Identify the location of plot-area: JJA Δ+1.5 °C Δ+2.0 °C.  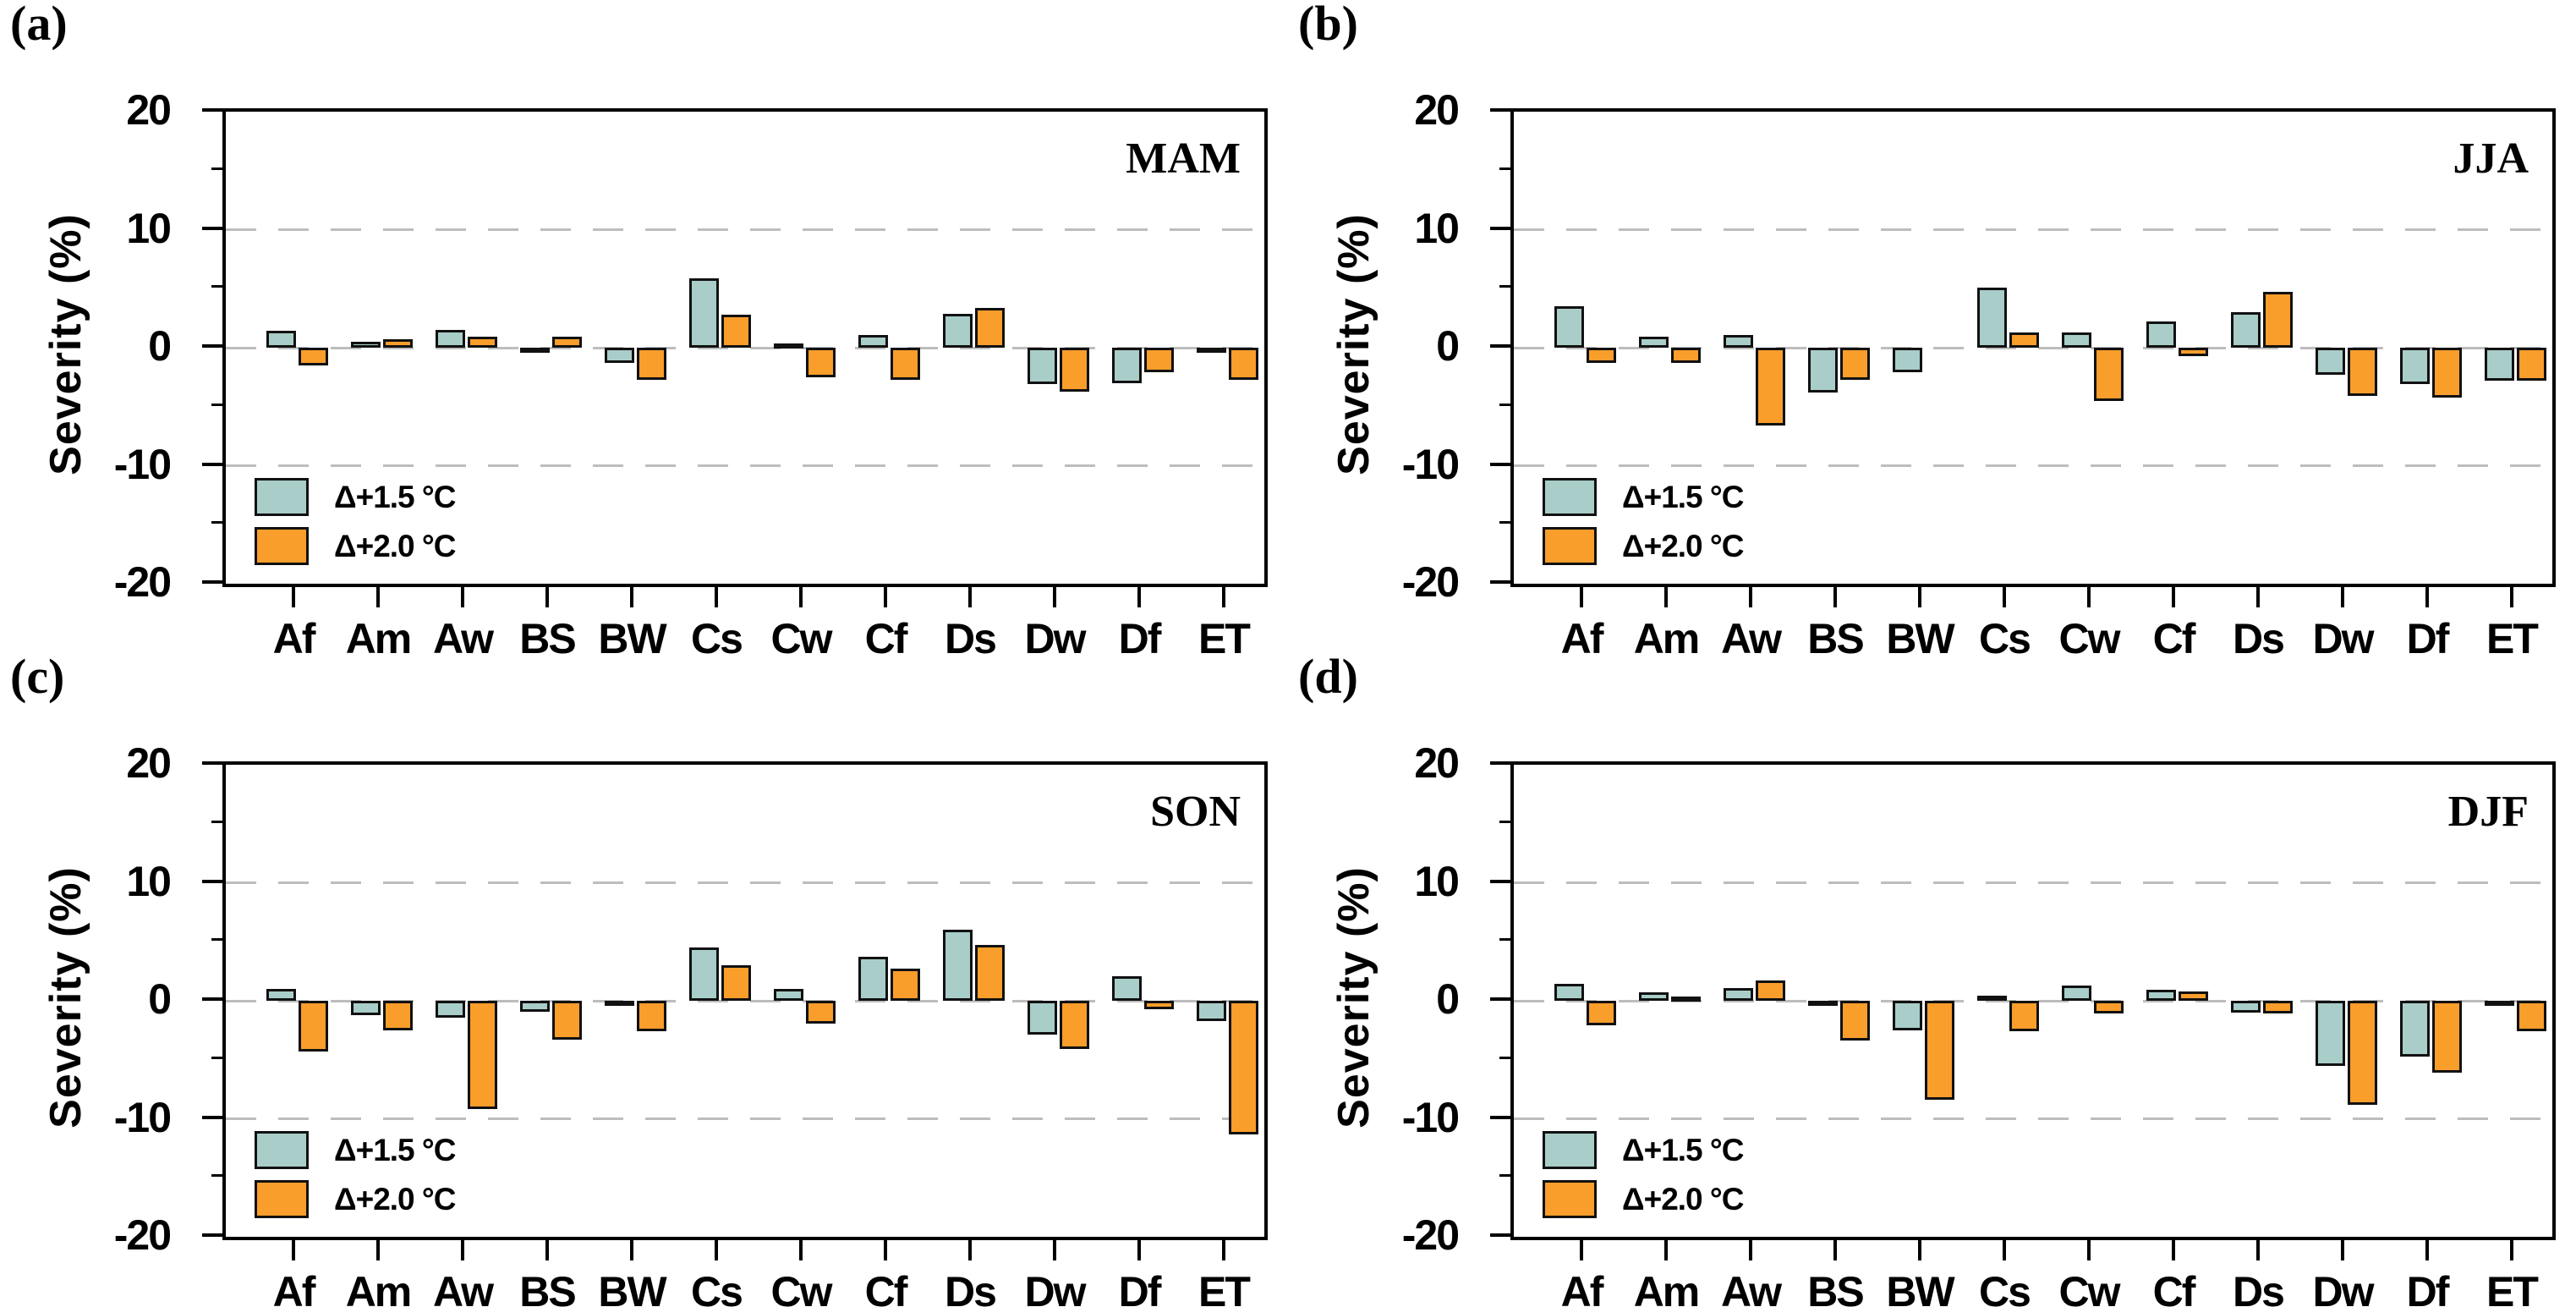
(2033, 348).